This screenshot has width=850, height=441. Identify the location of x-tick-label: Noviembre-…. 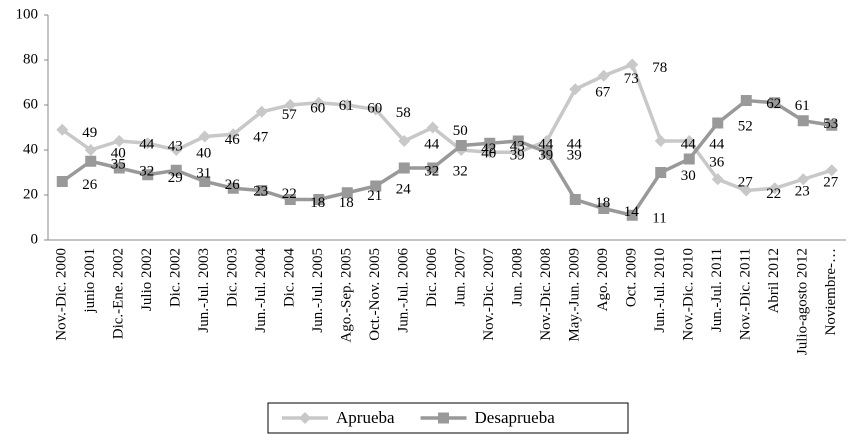
(831, 291).